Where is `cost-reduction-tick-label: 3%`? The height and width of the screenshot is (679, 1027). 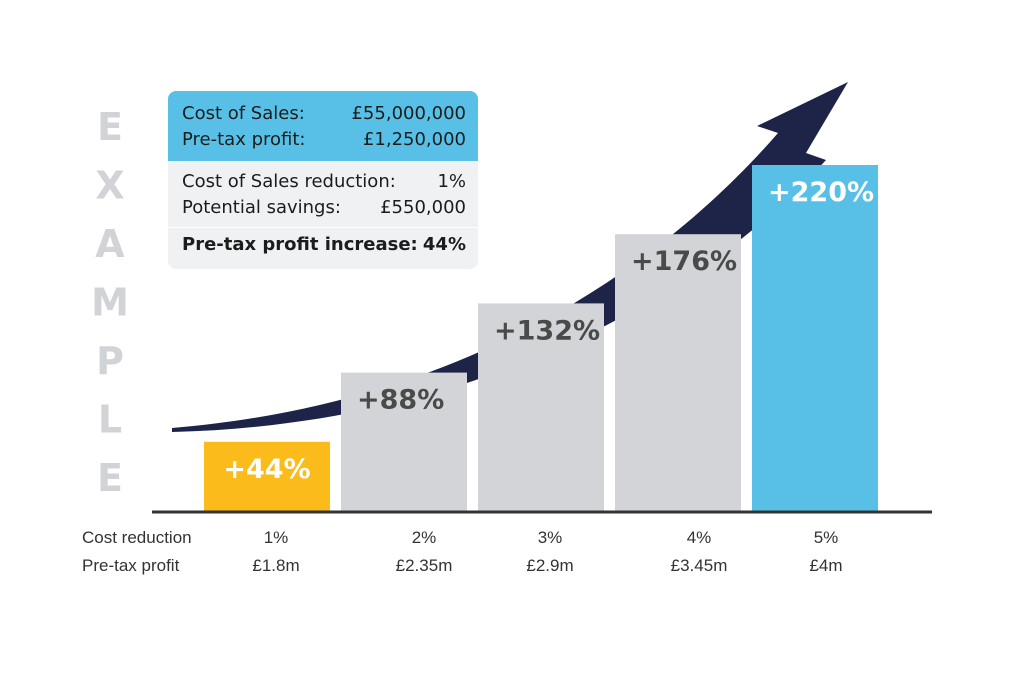 cost-reduction-tick-label: 3% is located at coordinates (550, 537).